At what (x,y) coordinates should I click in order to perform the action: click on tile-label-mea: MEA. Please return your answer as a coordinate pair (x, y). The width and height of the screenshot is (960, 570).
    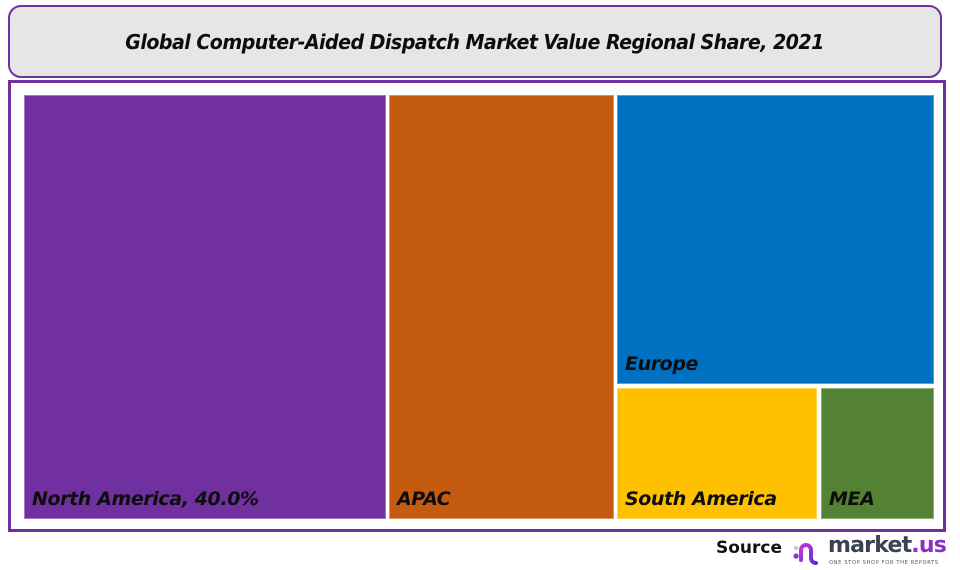
    Looking at the image, I should click on (852, 499).